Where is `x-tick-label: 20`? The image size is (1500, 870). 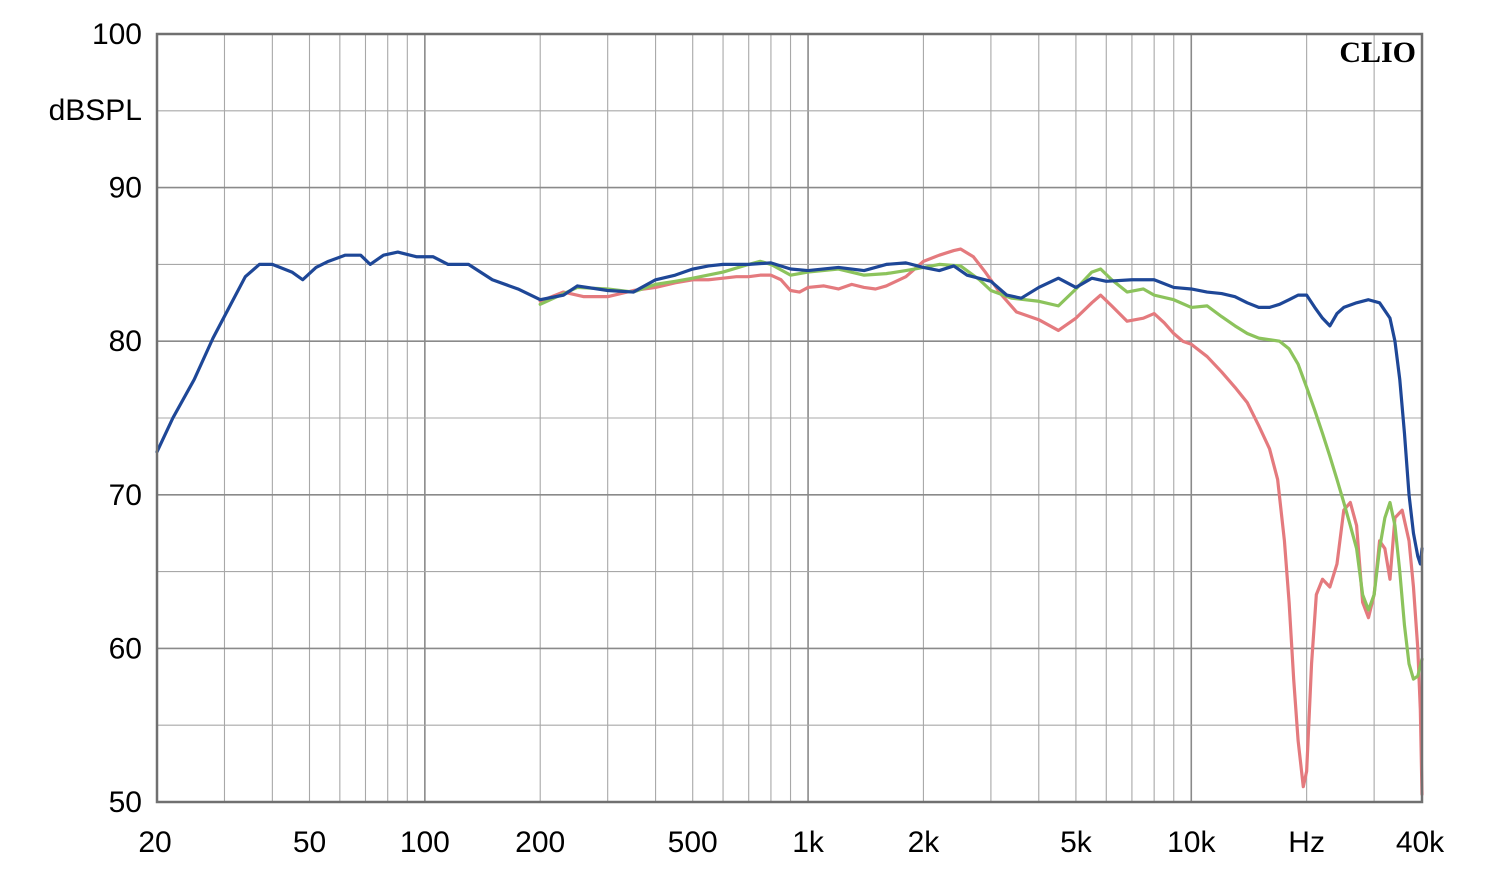 x-tick-label: 20 is located at coordinates (154, 842).